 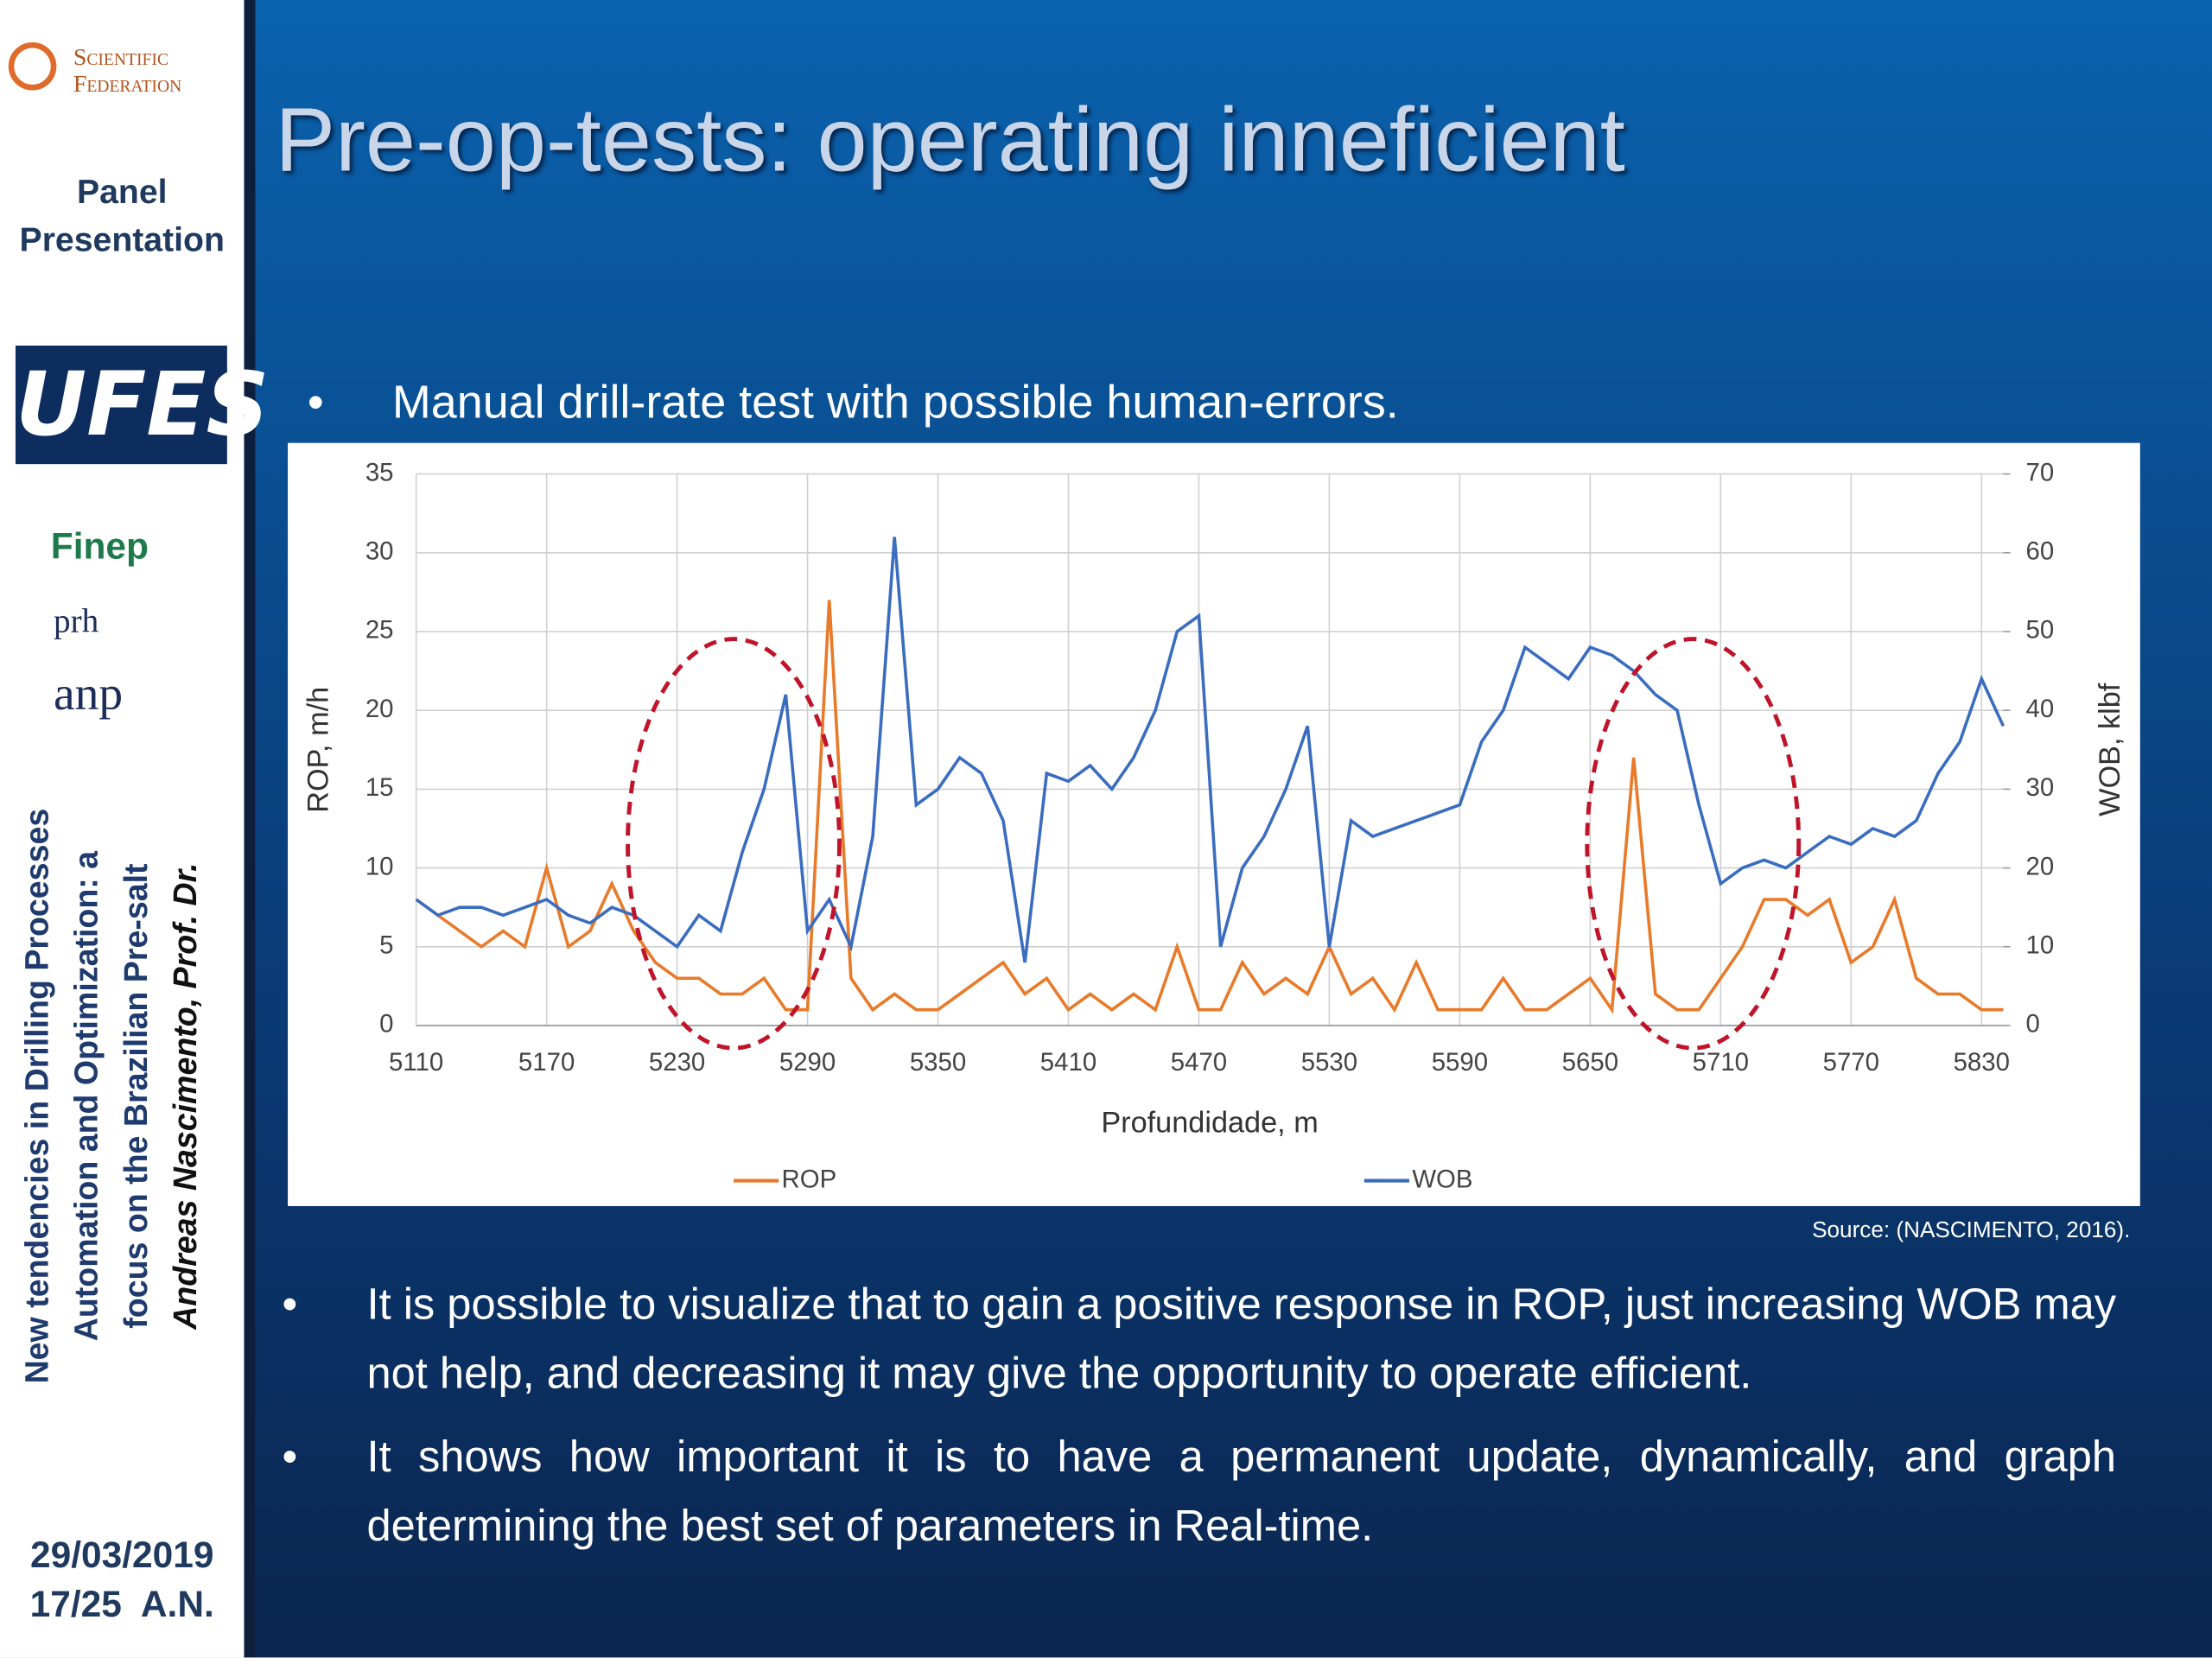 What do you see at coordinates (379, 472) in the screenshot?
I see `y-tick-label: 35` at bounding box center [379, 472].